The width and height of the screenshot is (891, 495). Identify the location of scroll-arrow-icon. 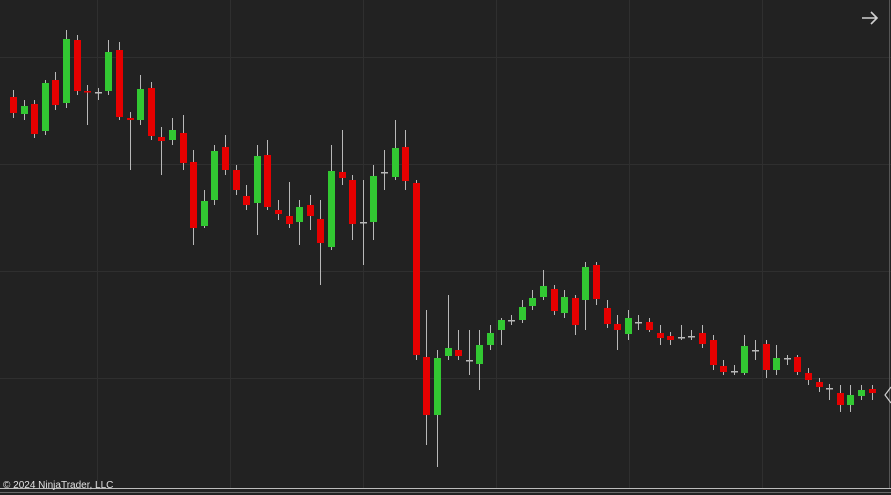
(870, 18).